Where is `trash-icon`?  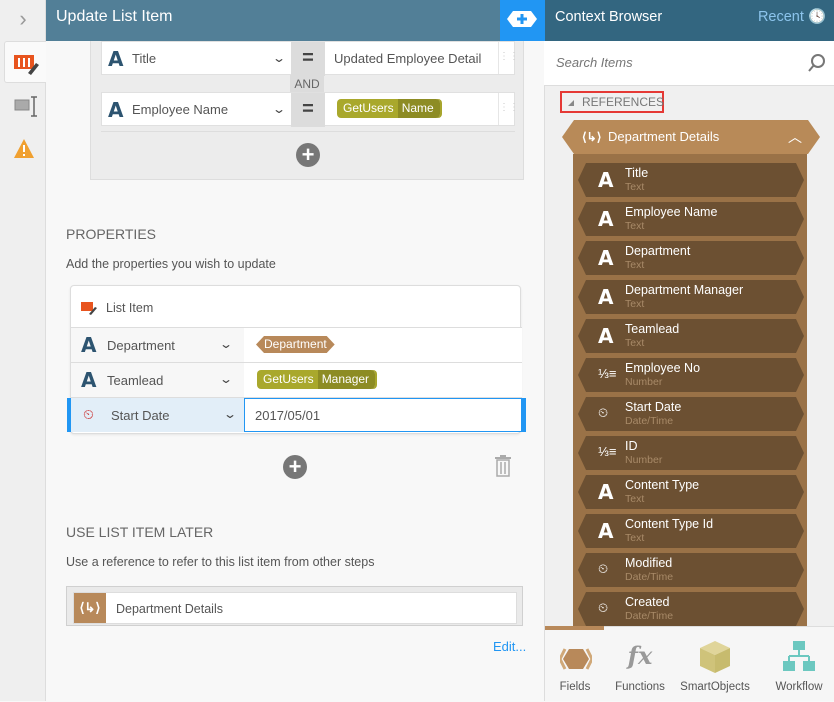 trash-icon is located at coordinates (503, 466).